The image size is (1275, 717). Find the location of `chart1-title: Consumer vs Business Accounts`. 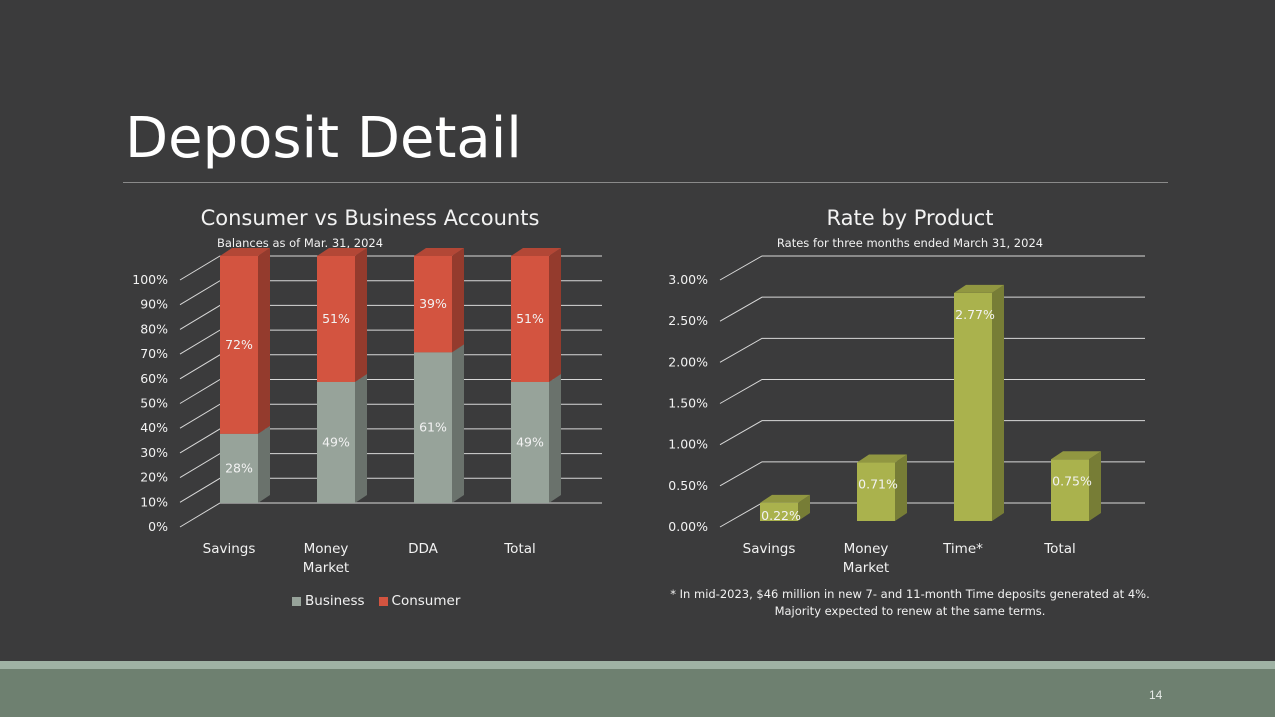

chart1-title: Consumer vs Business Accounts is located at coordinates (370, 218).